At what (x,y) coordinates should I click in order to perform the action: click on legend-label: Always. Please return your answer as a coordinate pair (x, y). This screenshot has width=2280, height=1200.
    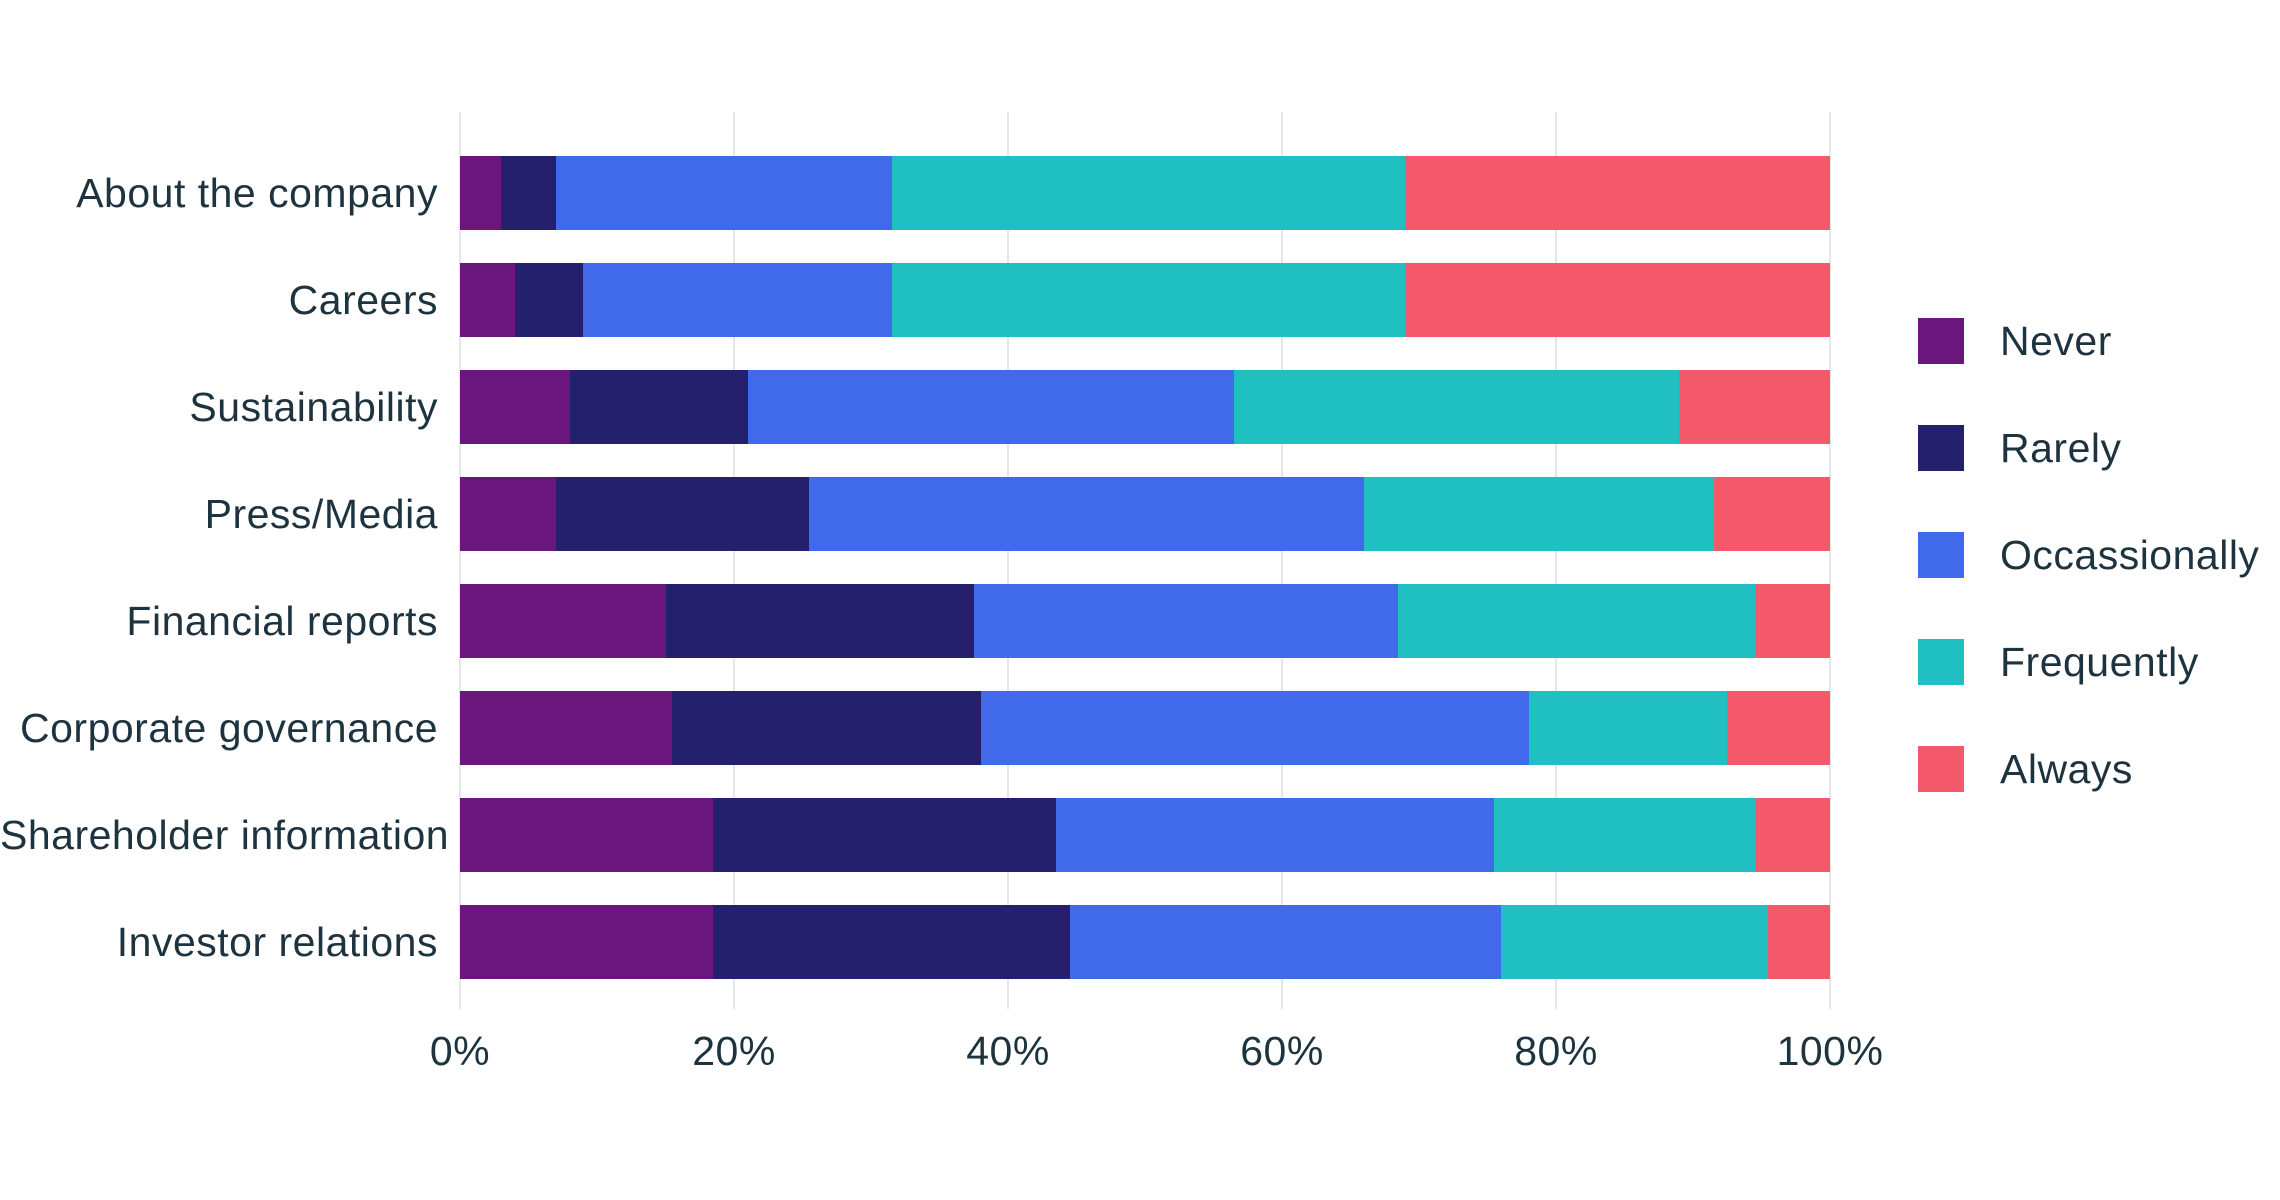
    Looking at the image, I should click on (2066, 768).